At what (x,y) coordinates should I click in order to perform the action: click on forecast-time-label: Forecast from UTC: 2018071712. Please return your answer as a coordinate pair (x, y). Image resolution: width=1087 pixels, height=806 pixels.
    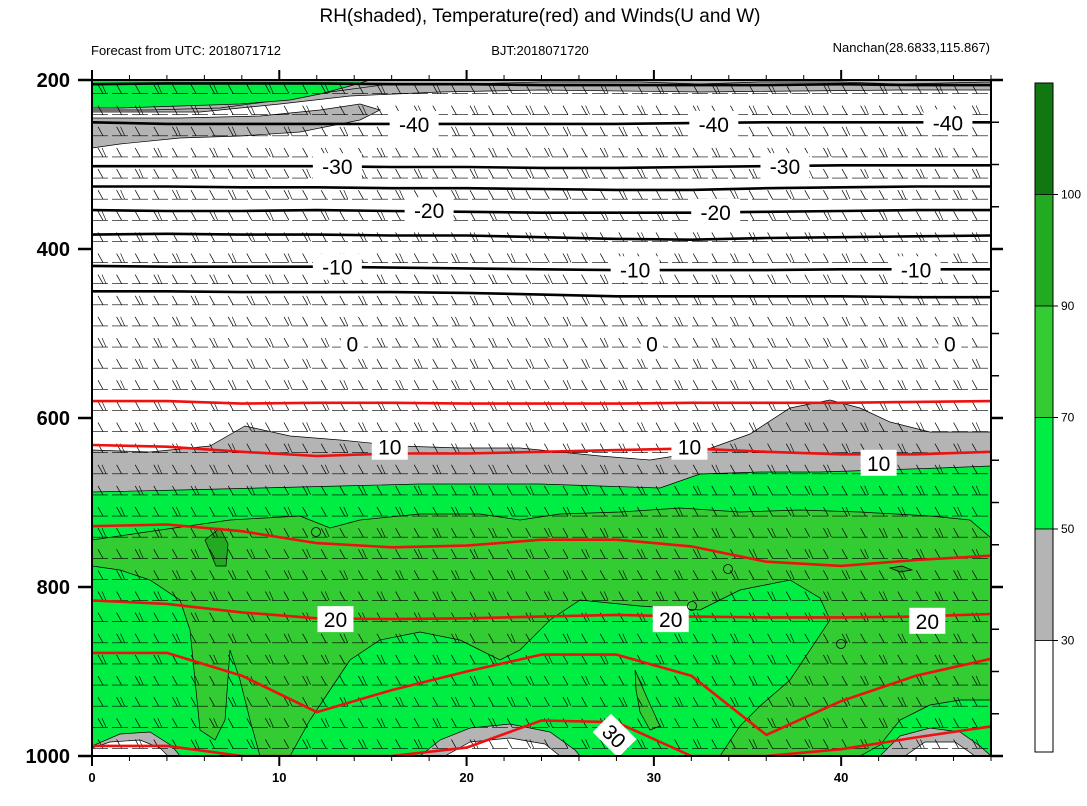
    Looking at the image, I should click on (186, 50).